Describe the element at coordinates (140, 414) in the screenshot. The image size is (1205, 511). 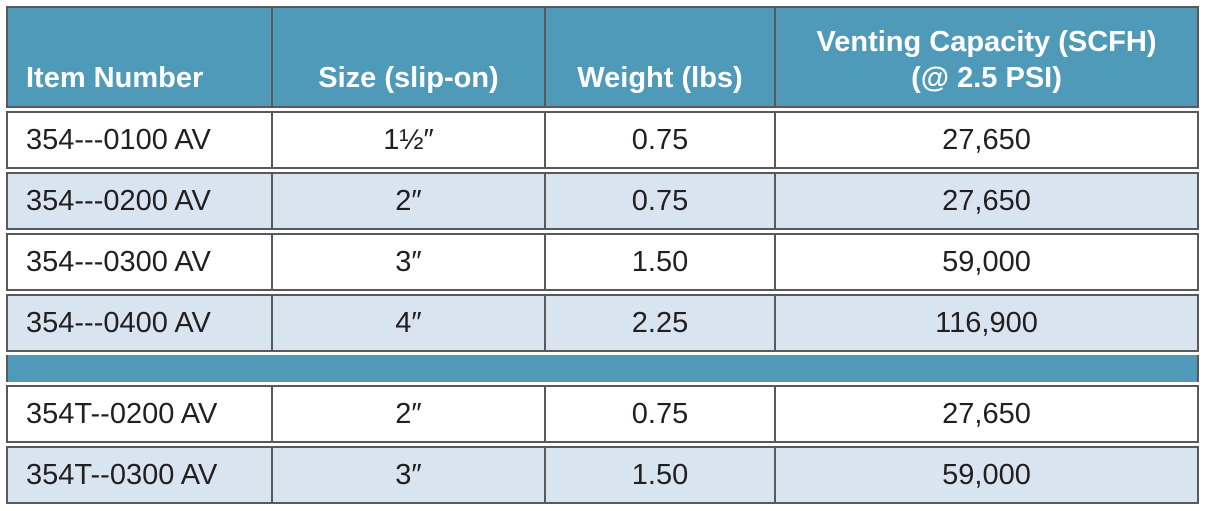
I see `item-number-cell: 354T--0200 AV` at that location.